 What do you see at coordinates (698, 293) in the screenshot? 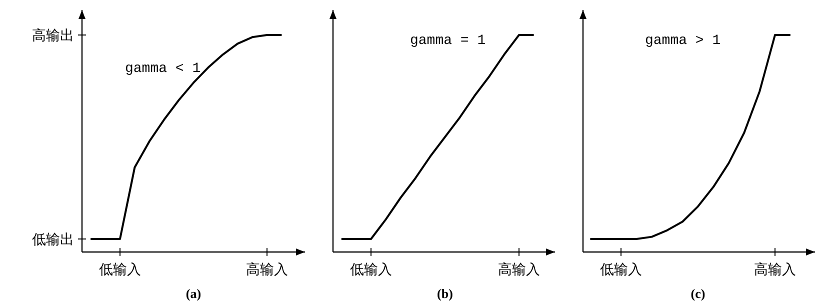
I see `text: (c)` at bounding box center [698, 293].